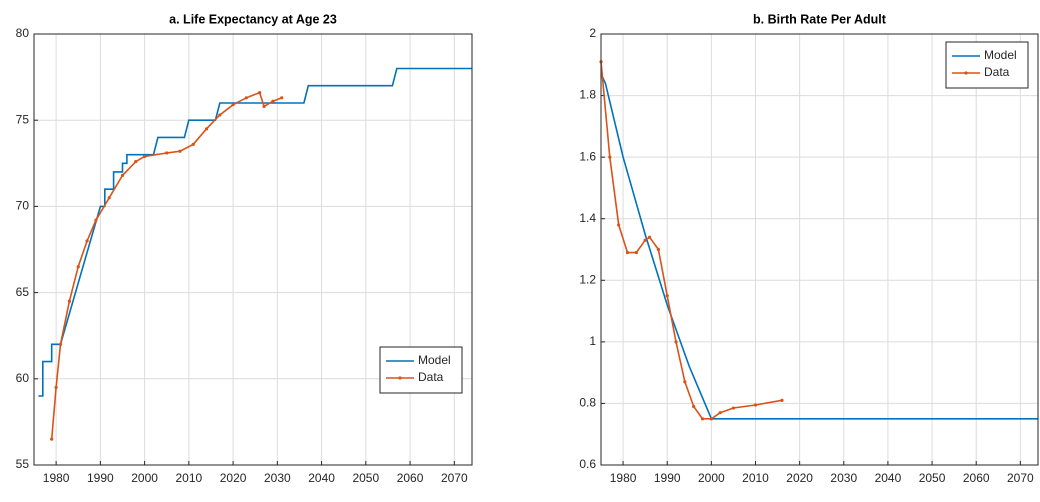 The image size is (1040, 502). I want to click on y-tick-label: 70, so click(23, 206).